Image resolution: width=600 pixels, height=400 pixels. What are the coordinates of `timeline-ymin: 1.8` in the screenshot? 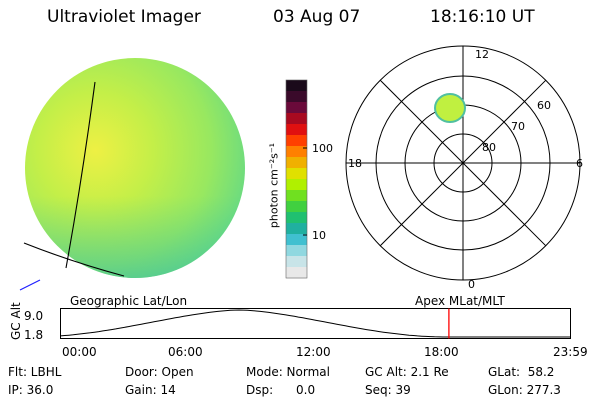 It's located at (34, 335).